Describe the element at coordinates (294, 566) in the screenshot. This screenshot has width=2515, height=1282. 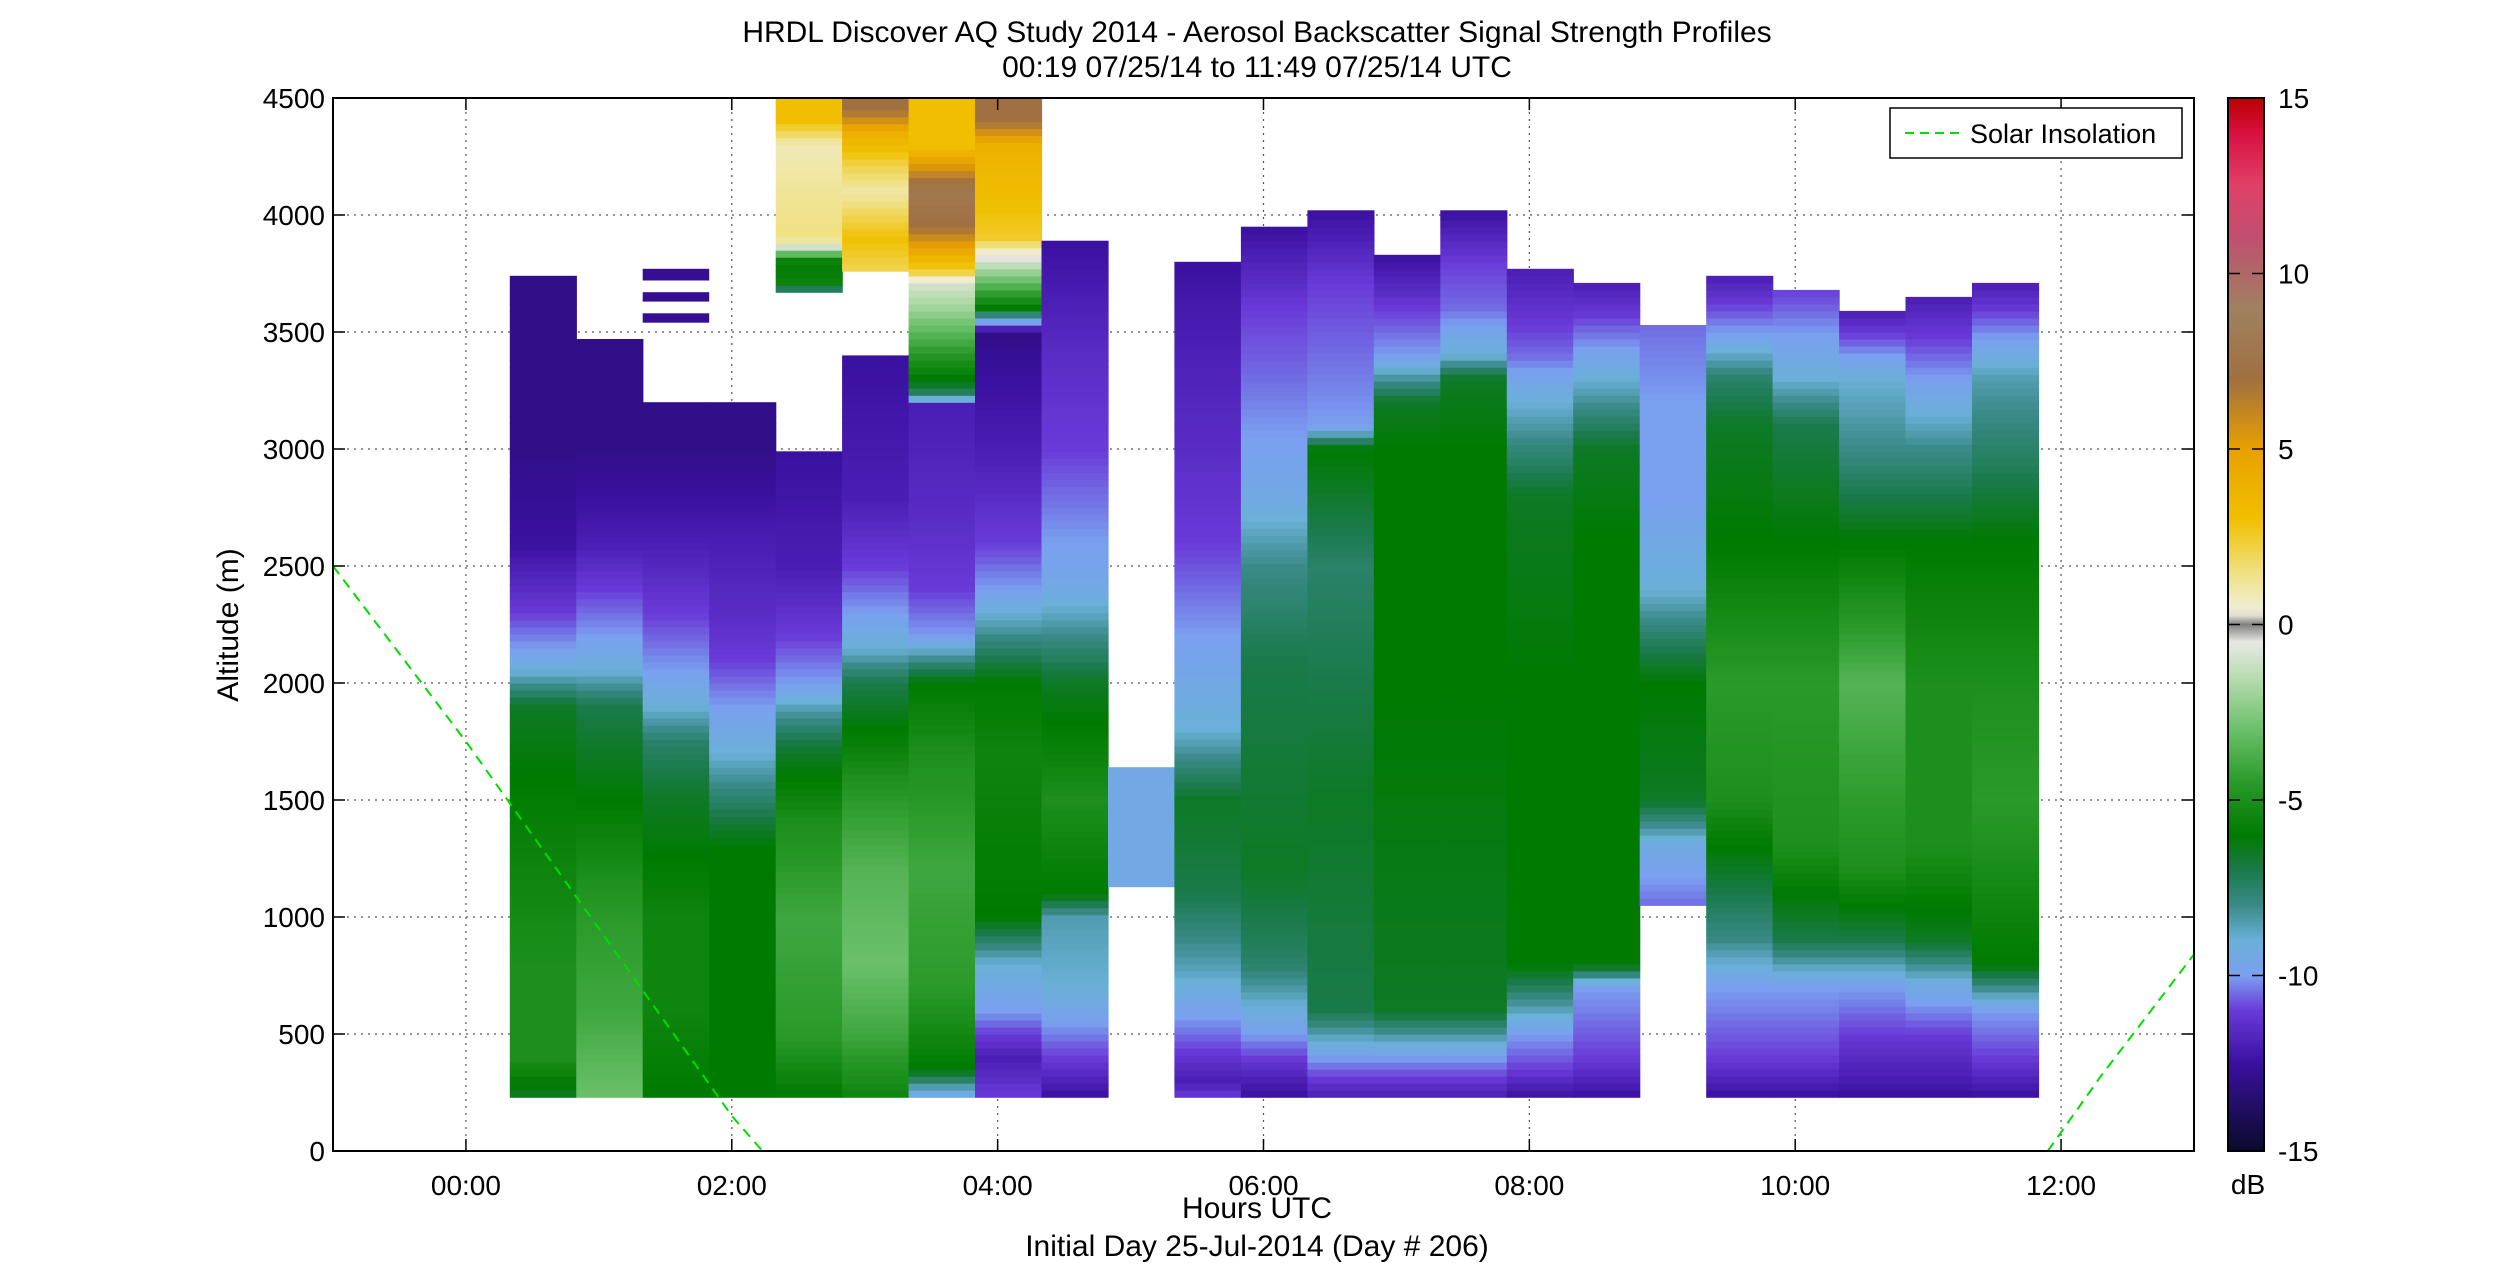
I see `y-tick-label: 2500` at that location.